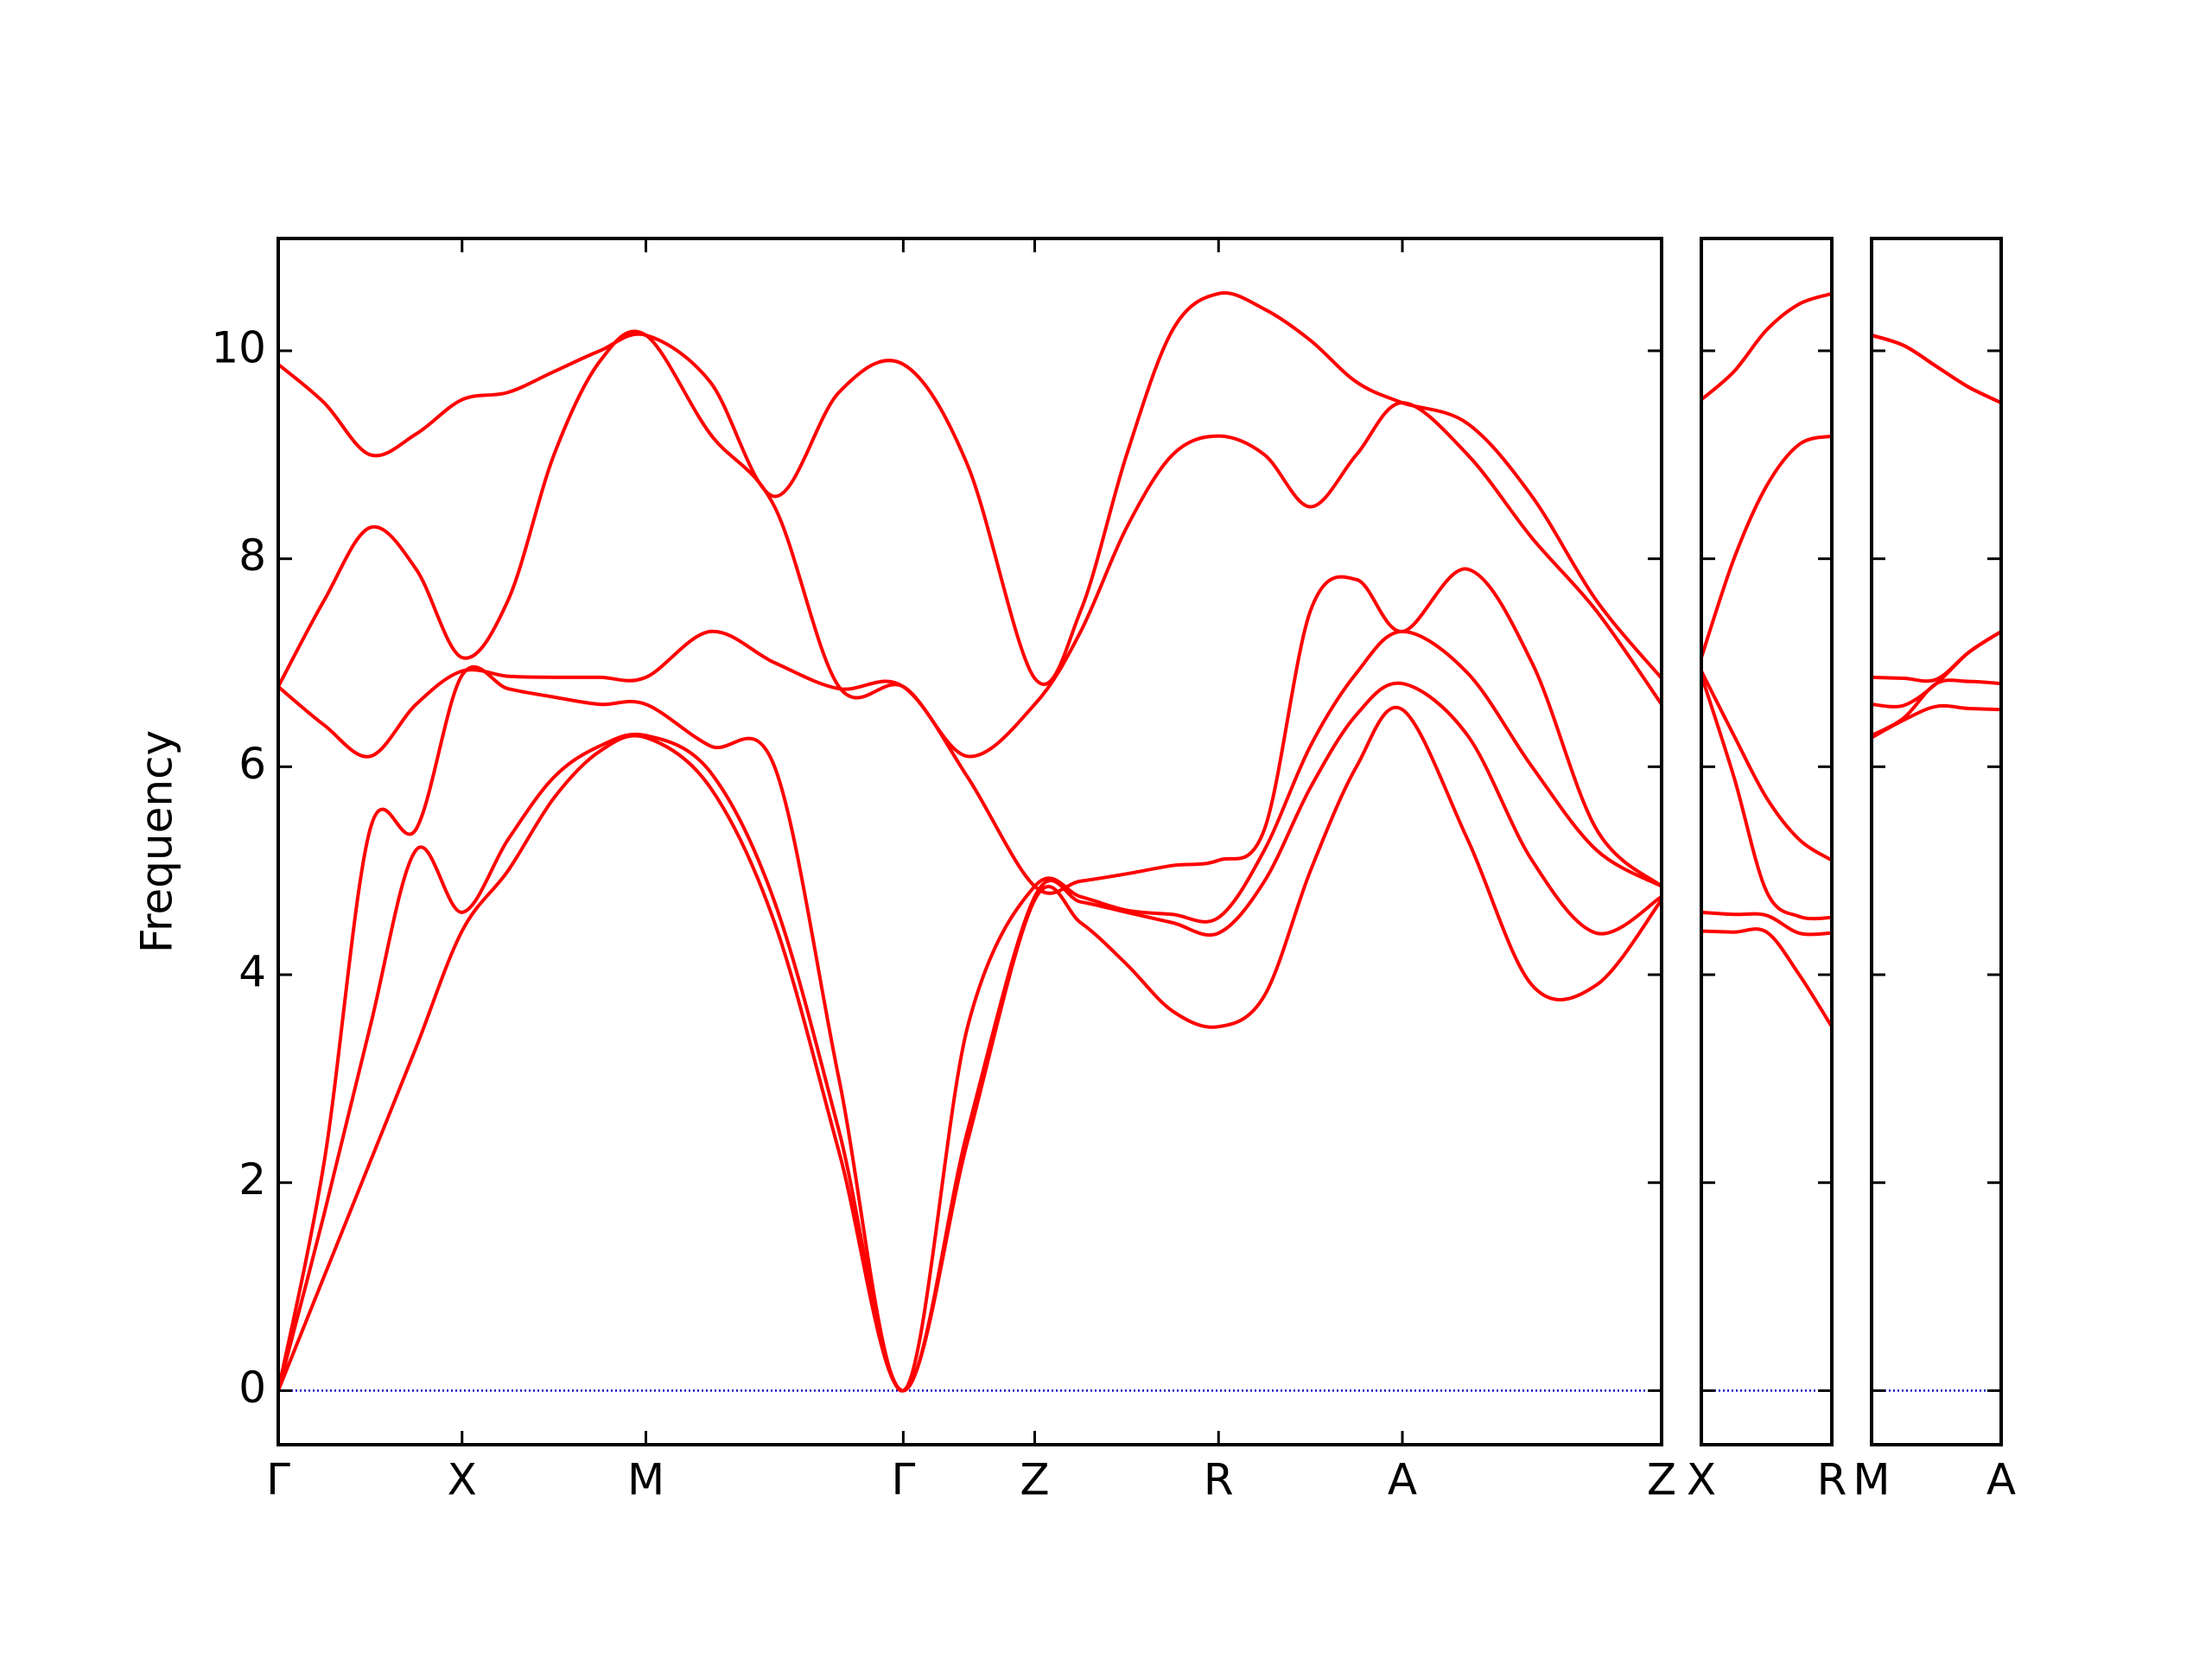 This screenshot has height=1659, width=2212. I want to click on y-axis-label: Frequency, so click(157, 841).